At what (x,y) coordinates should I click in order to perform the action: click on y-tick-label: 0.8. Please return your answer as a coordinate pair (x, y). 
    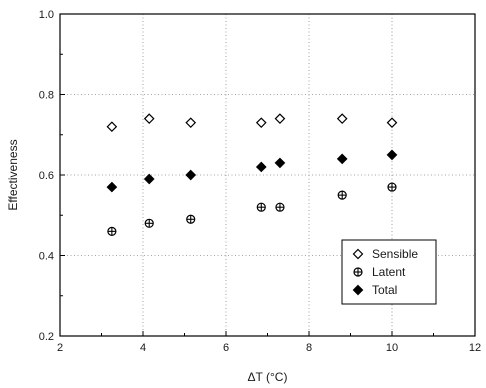
    Looking at the image, I should click on (46, 96).